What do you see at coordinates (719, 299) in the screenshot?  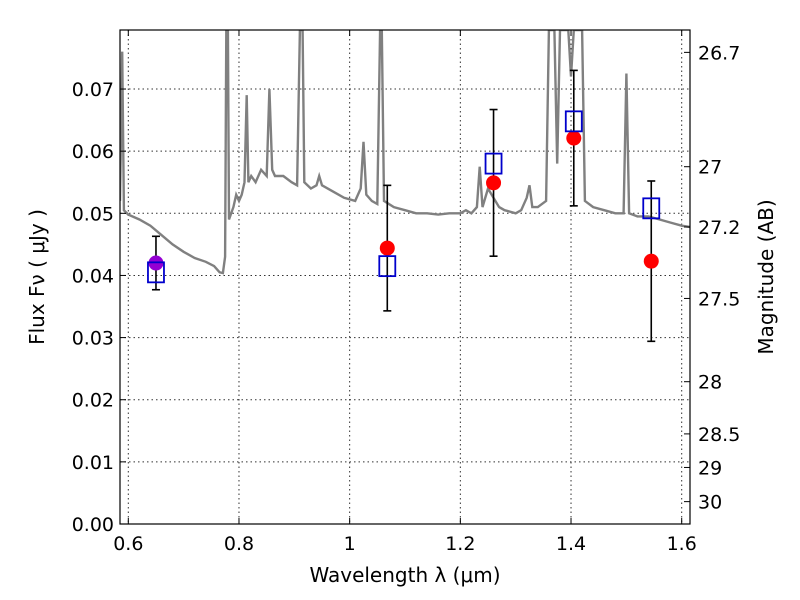 I see `right-tick-label: 27.5` at bounding box center [719, 299].